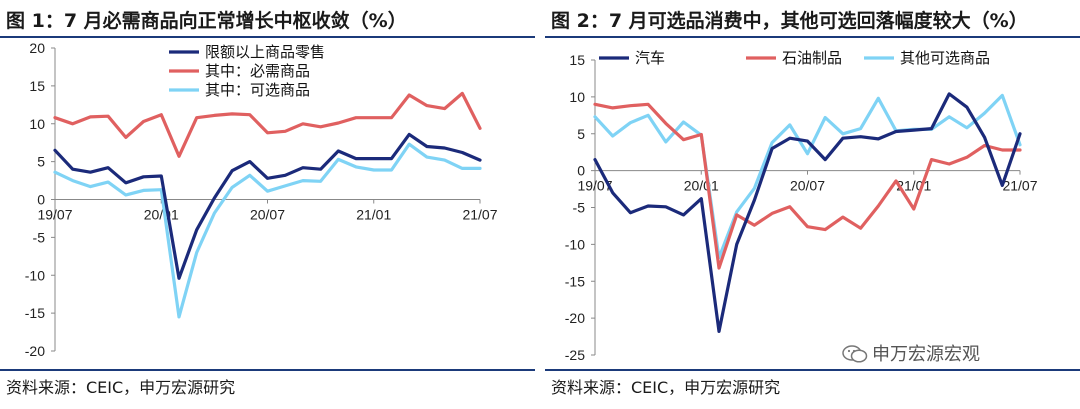 Image resolution: width=1080 pixels, height=409 pixels. Describe the element at coordinates (206, 21) in the screenshot. I see `chart-title: 图 1：7 月必需商品向正常增长中枢收敛（%）` at that location.